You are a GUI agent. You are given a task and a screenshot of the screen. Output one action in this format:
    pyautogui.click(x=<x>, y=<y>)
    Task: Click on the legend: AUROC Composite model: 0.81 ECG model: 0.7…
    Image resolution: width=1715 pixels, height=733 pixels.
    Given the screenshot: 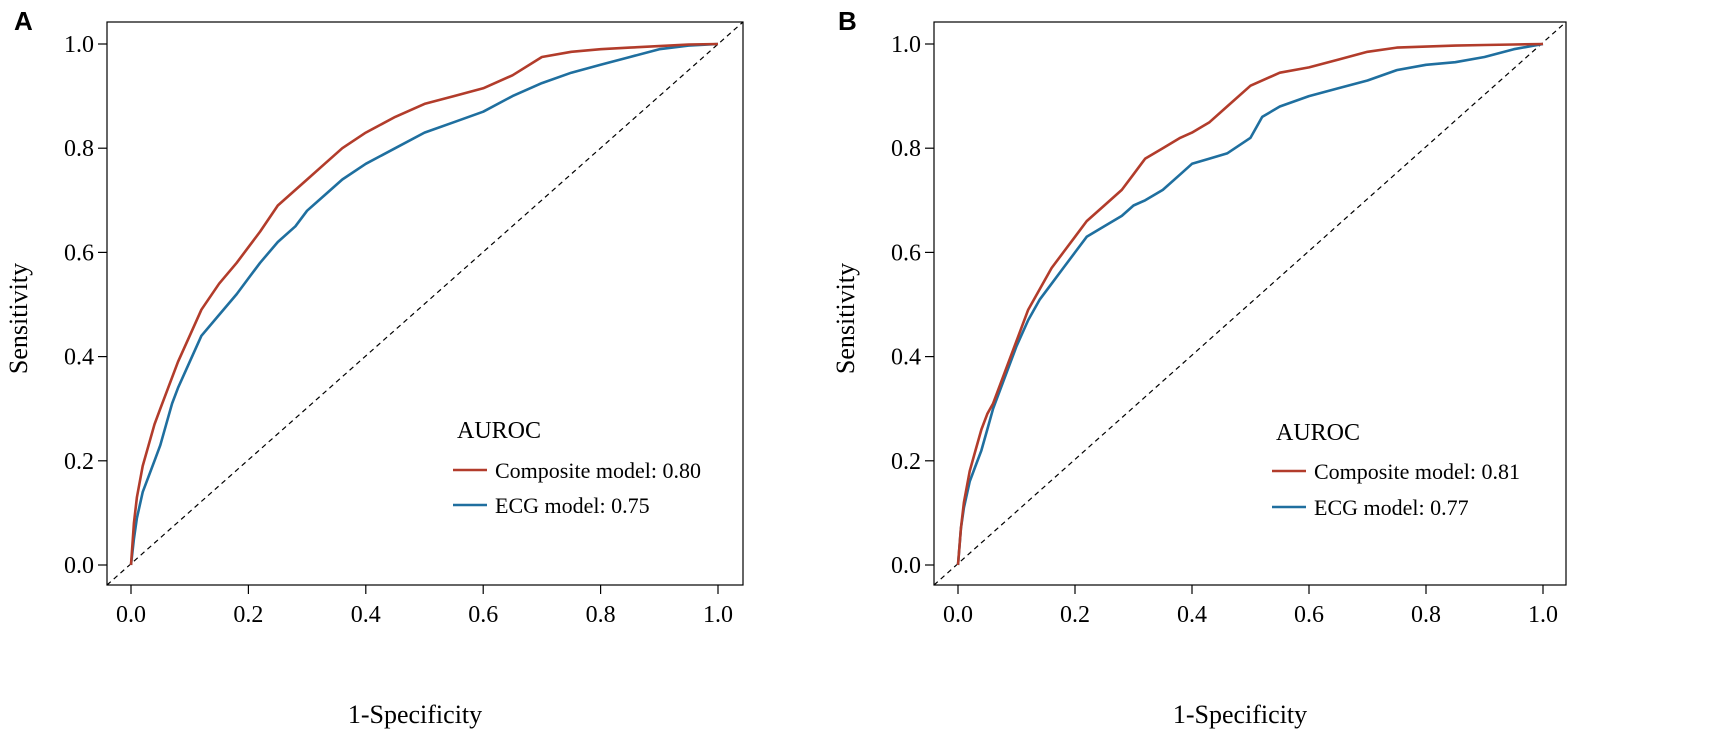 What is the action you would take?
    pyautogui.click(x=1396, y=470)
    